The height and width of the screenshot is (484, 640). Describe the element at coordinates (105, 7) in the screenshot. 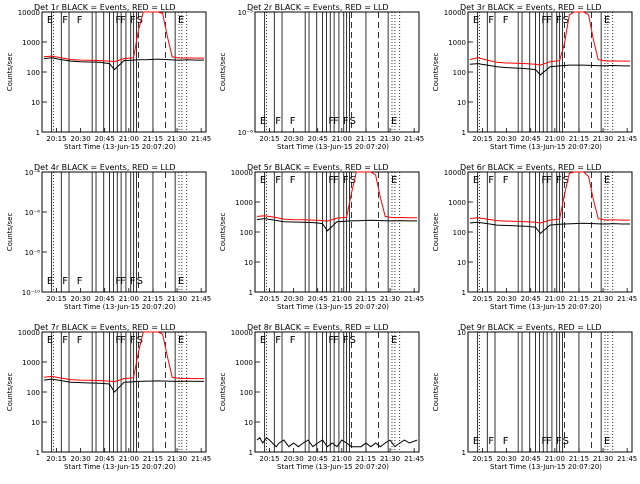

I see `panel-title: Det 1r BLACK = Events, RED = LLD` at that location.